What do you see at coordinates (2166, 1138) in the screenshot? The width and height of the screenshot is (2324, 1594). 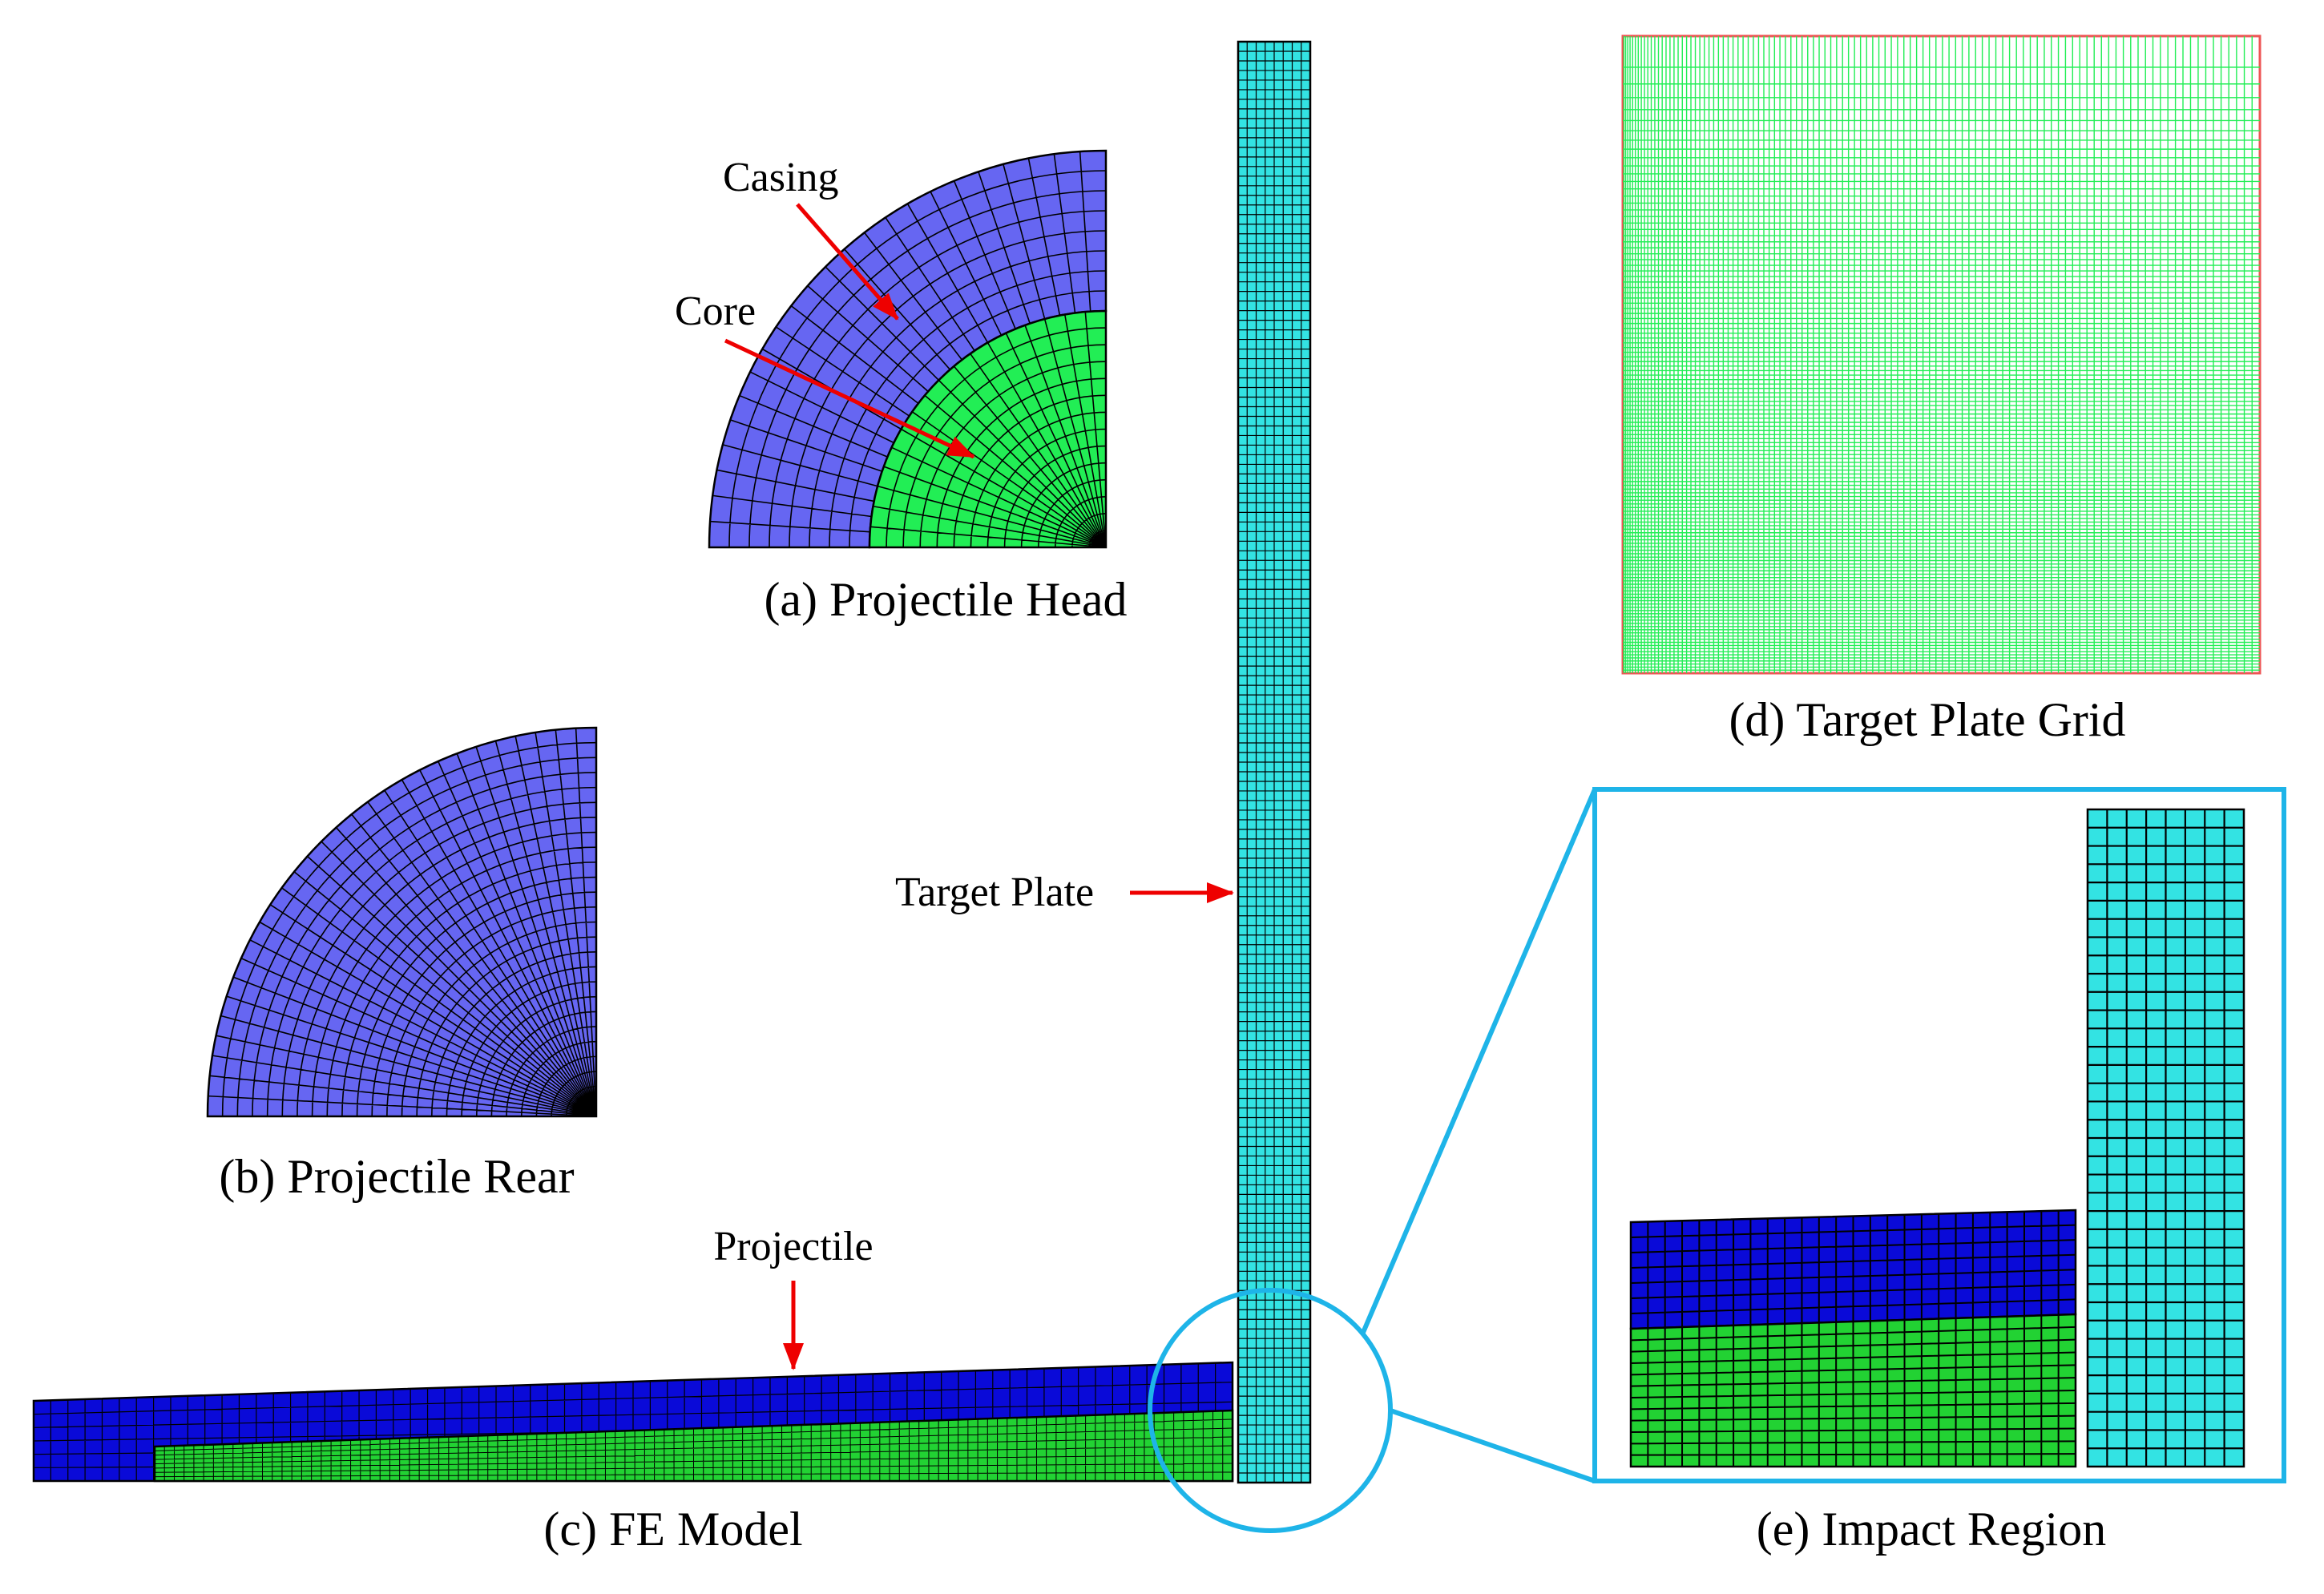 I see `zoom-target-plate-lines` at bounding box center [2166, 1138].